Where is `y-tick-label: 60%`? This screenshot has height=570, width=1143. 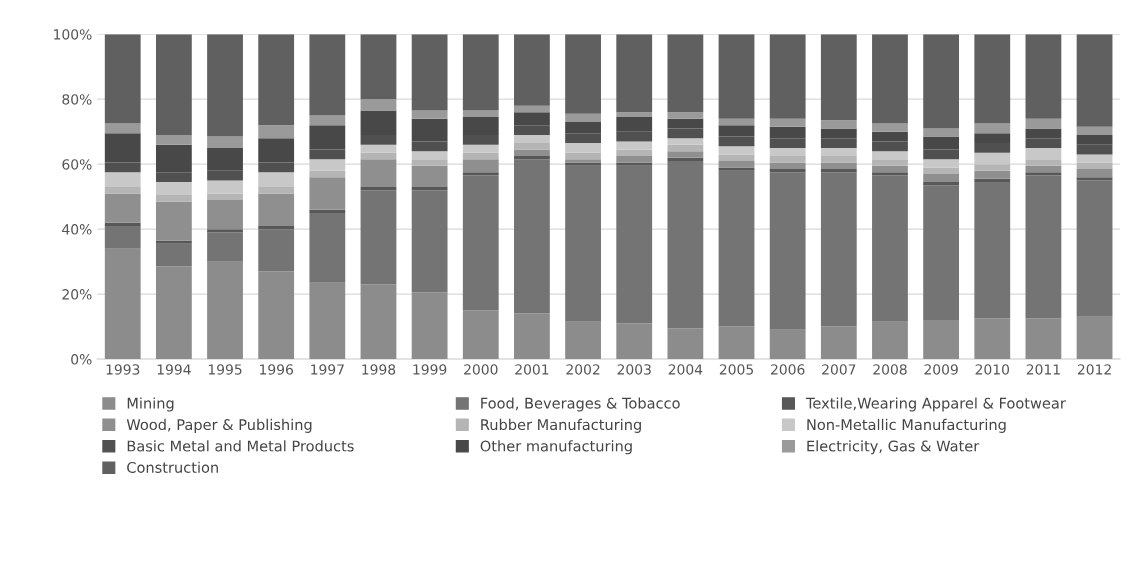
y-tick-label: 60% is located at coordinates (77, 164).